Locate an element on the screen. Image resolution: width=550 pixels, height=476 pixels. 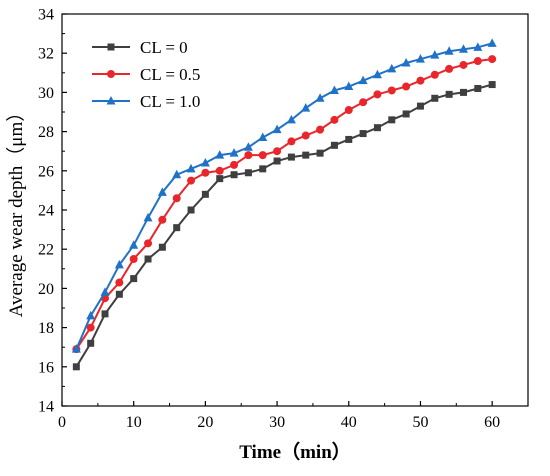
legend-item: CL = 1.0 is located at coordinates (146, 101).